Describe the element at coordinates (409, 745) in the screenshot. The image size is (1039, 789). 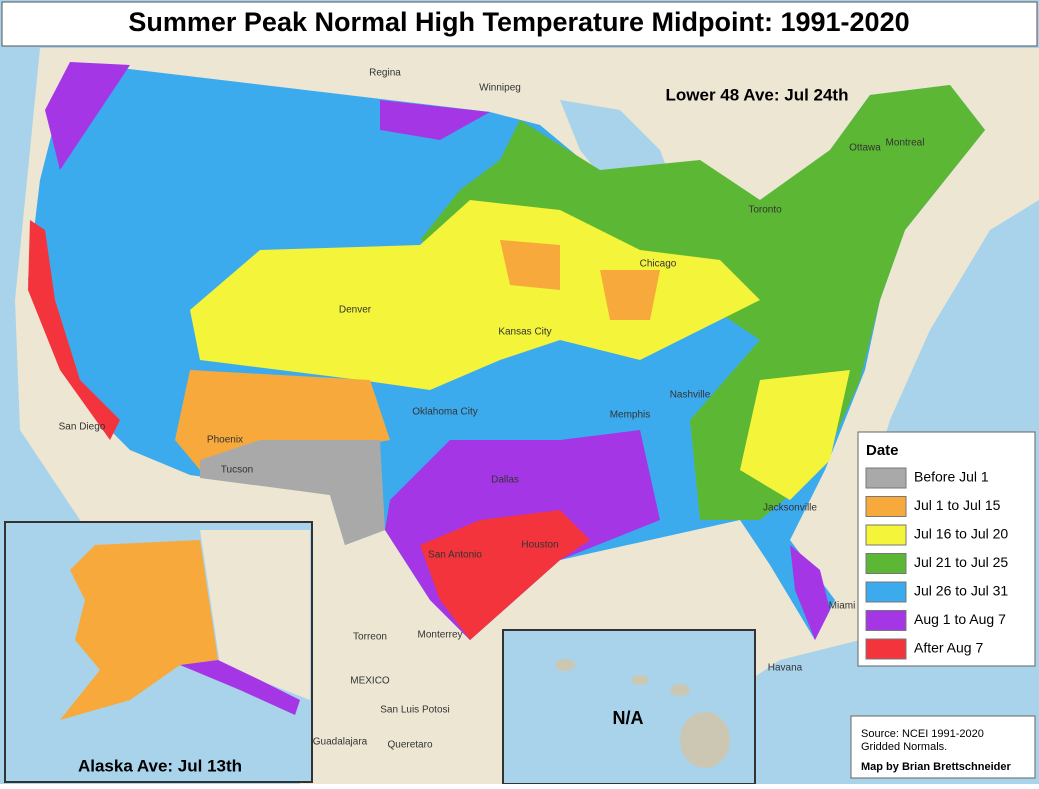
I see `place-label: Queretaro` at that location.